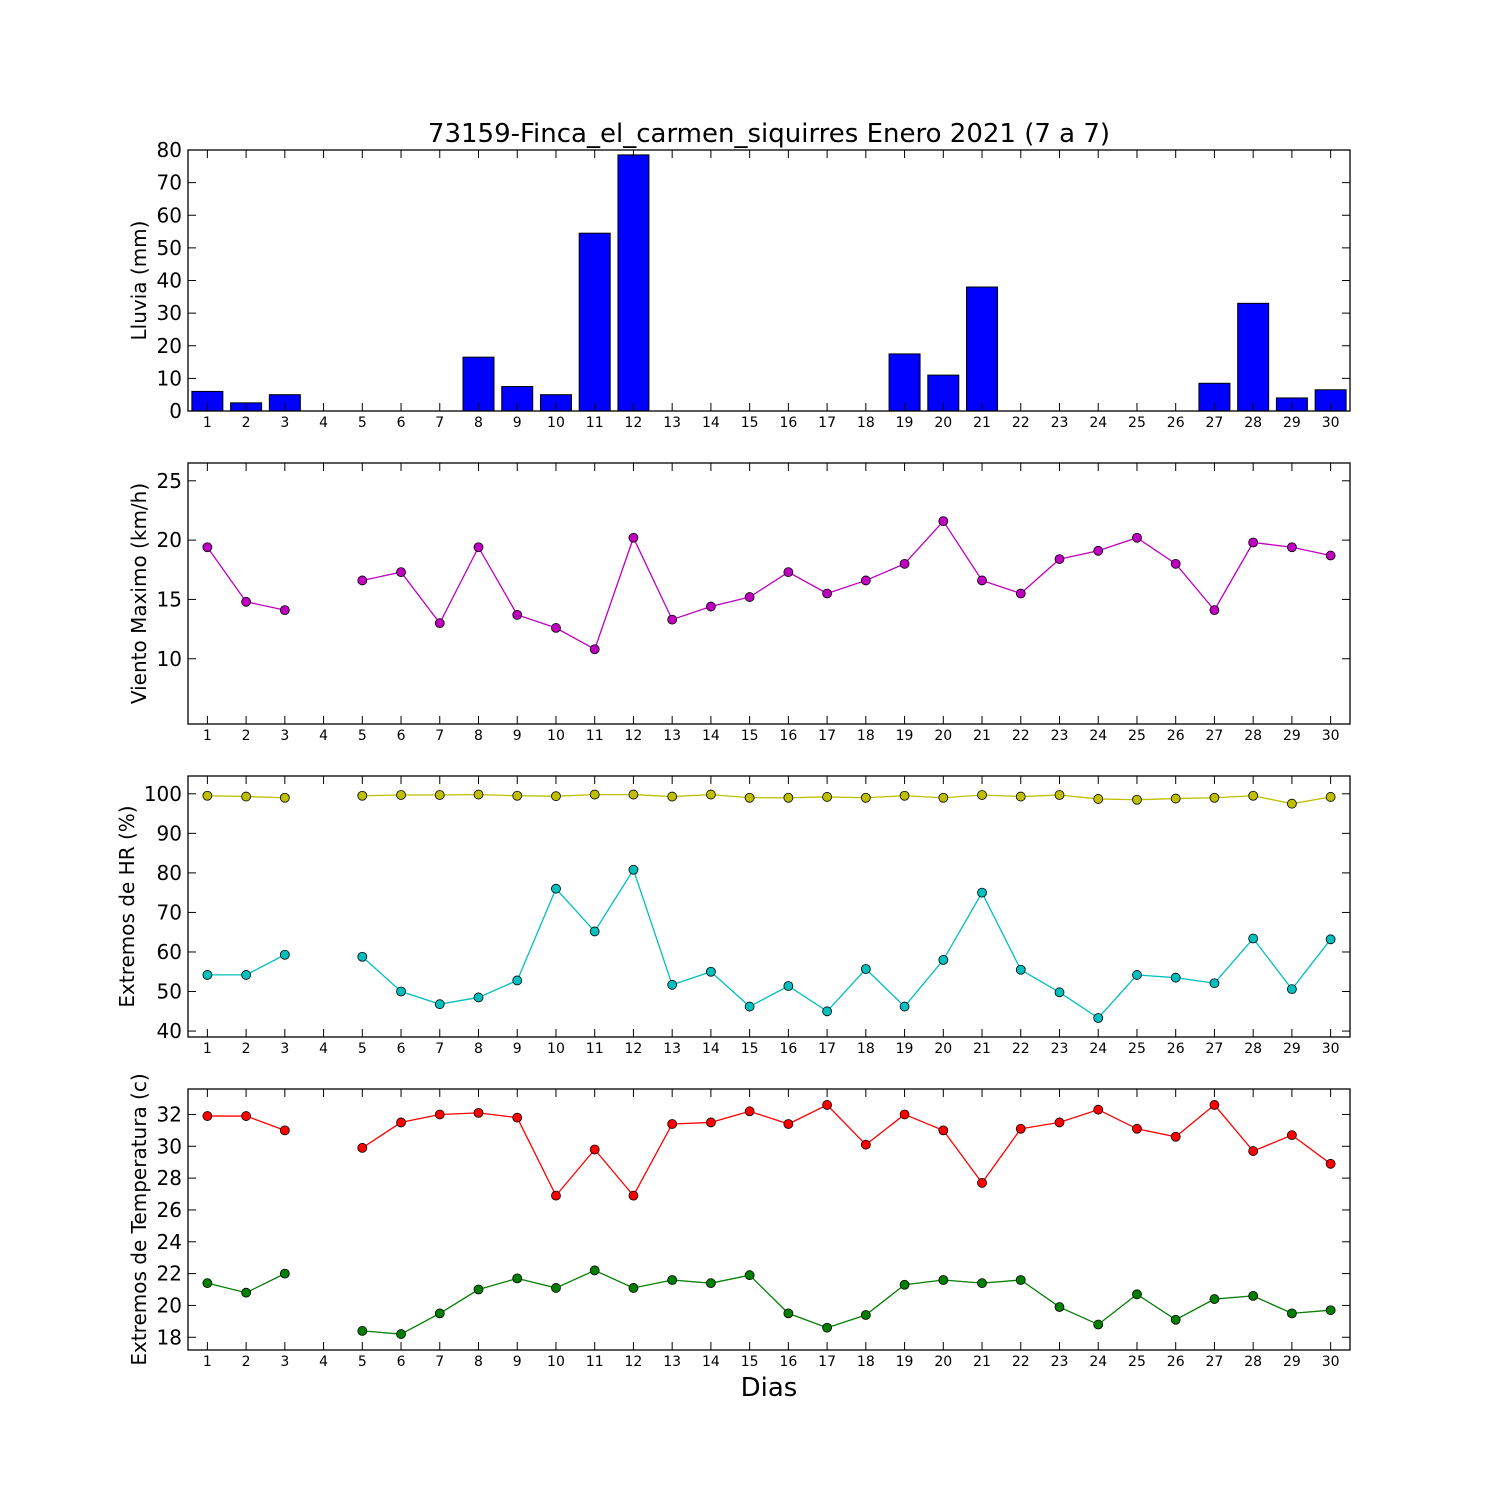 The height and width of the screenshot is (1500, 1500). What do you see at coordinates (169, 1274) in the screenshot?
I see `ytick-label: 22` at bounding box center [169, 1274].